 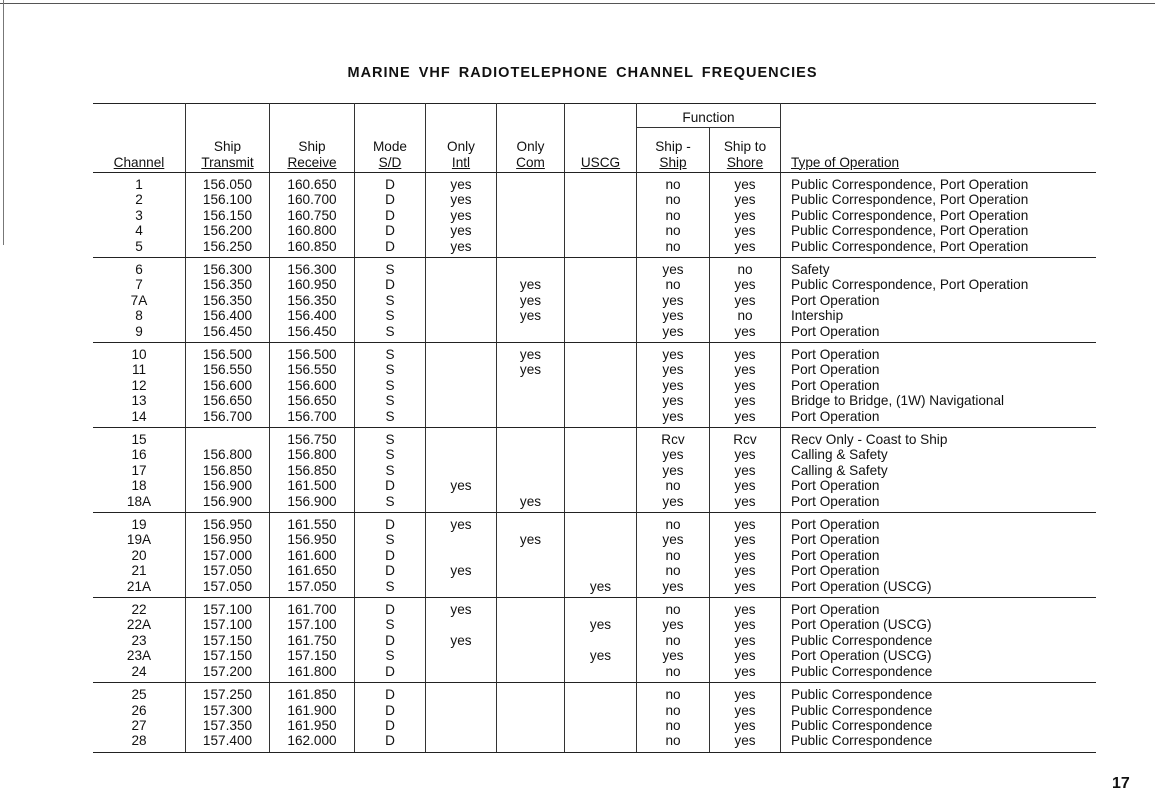 I want to click on cell-ship-transmit: 156.650, so click(x=227, y=401).